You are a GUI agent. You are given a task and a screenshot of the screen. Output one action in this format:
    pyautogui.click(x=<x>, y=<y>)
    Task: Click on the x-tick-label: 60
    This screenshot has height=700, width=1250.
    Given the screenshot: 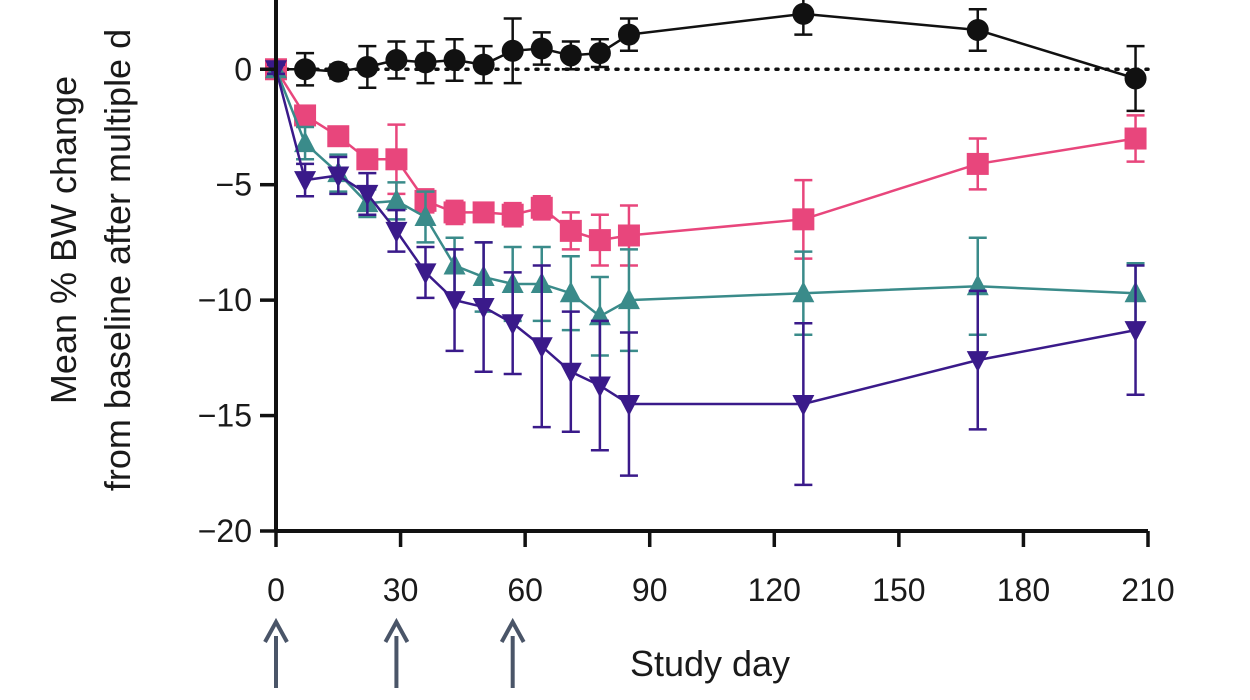 What is the action you would take?
    pyautogui.click(x=525, y=590)
    